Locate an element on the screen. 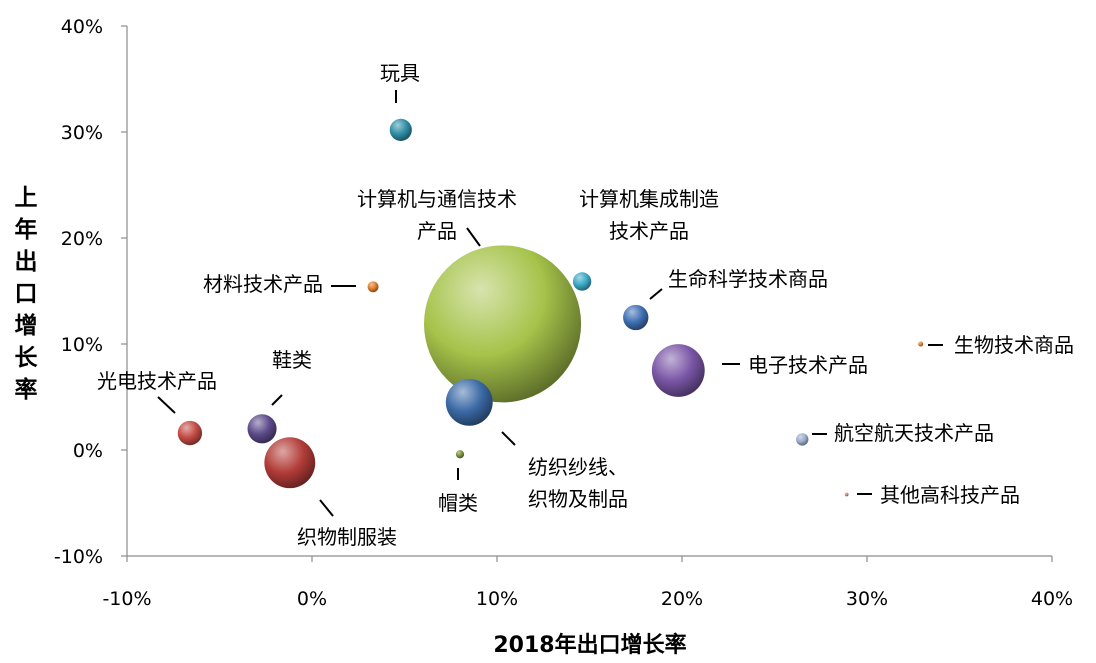  y-ticks: -10% 0% 10% 20% 30% 40% is located at coordinates (90, 292).